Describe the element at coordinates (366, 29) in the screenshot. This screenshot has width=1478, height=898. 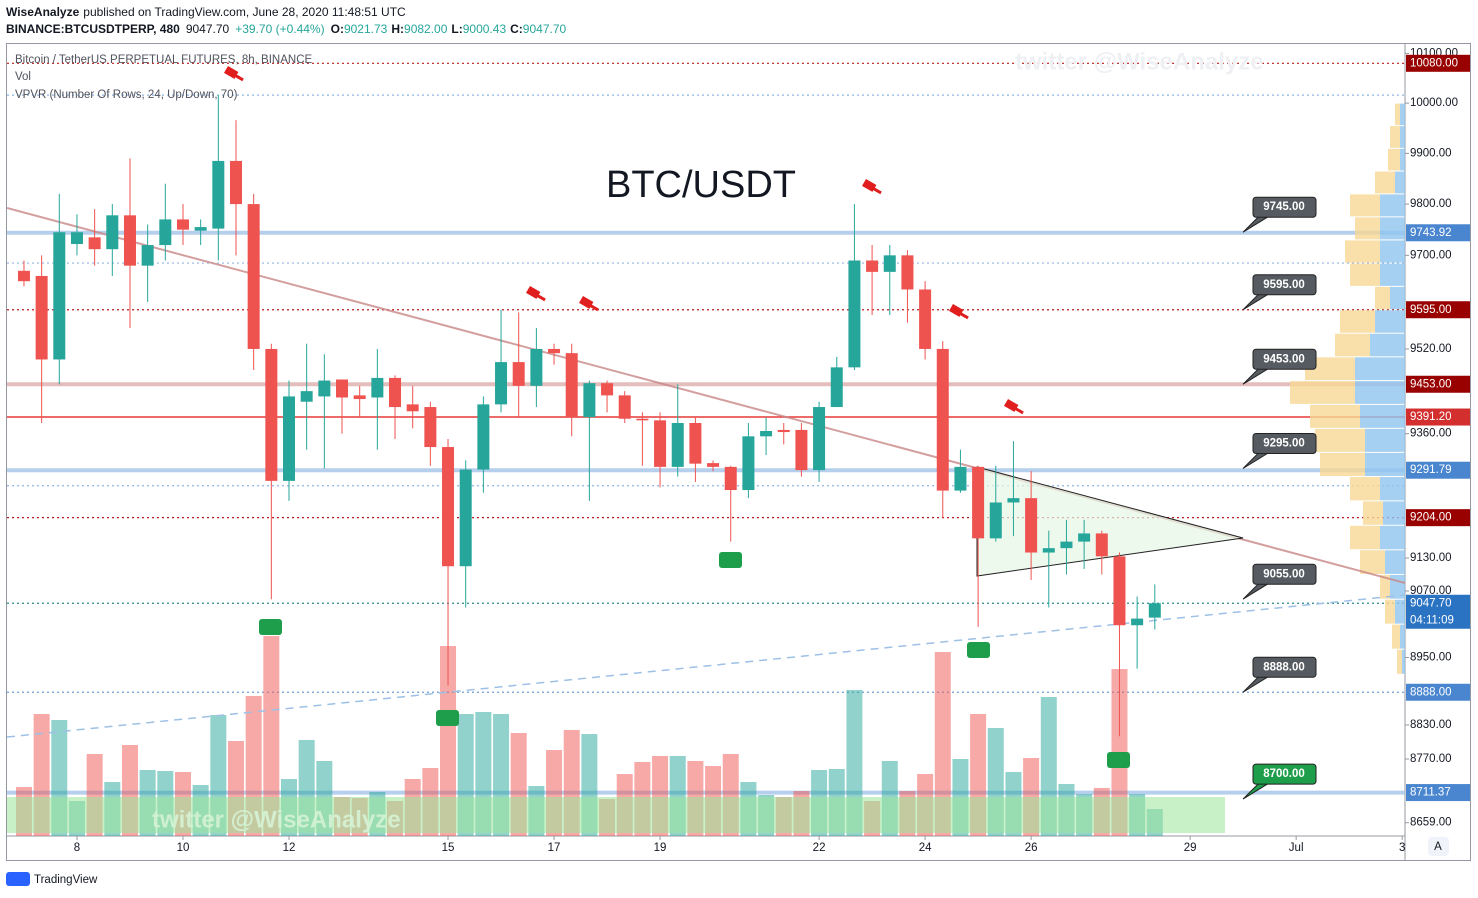
I see `ohlc-o-value: 9021.73` at that location.